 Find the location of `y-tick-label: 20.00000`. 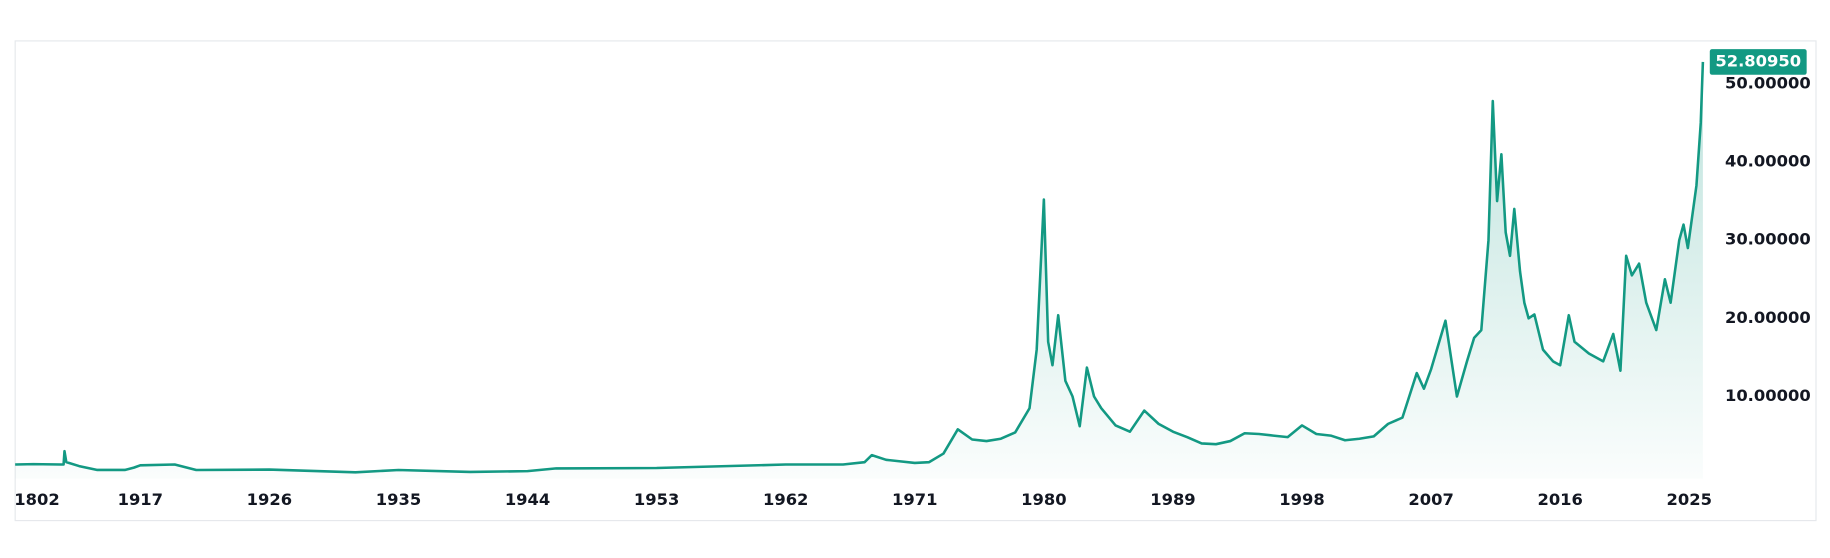

y-tick-label: 20.00000 is located at coordinates (1768, 317).